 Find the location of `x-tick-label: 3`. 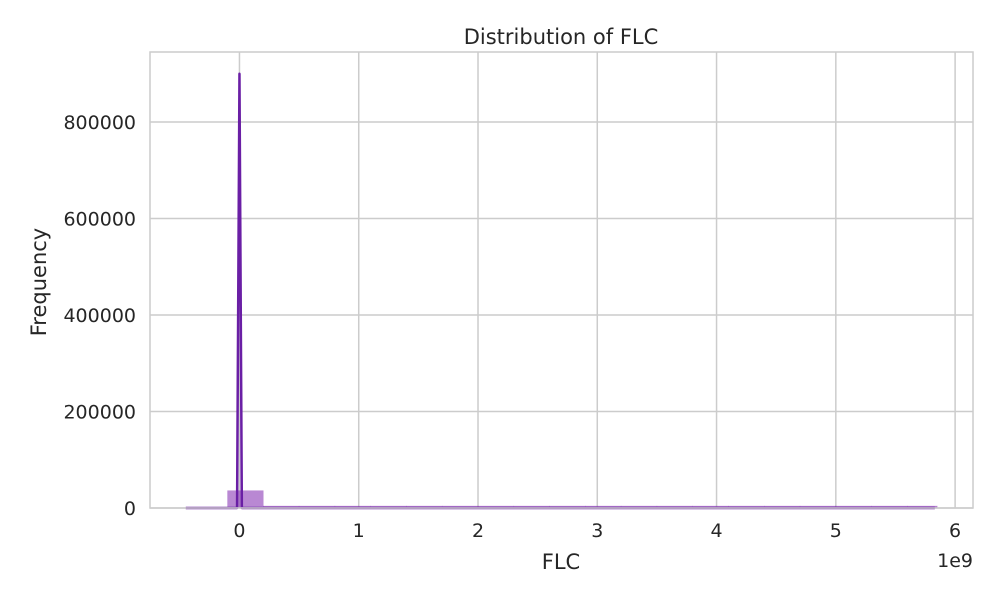

x-tick-label: 3 is located at coordinates (597, 531).